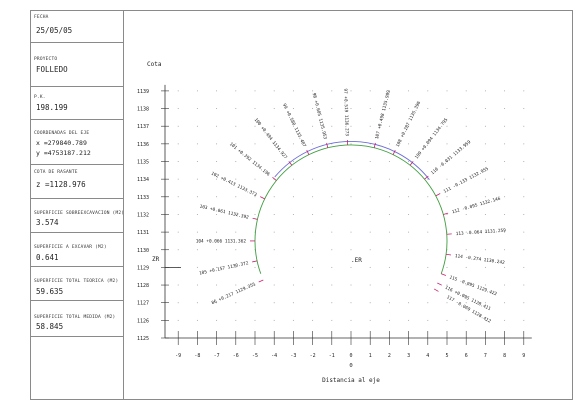 This screenshot has width=578, height=401. I want to click on panel-total-medida: SUPERFICIE TOTAL MEDIDA (m2) 58.845, so click(77, 319).